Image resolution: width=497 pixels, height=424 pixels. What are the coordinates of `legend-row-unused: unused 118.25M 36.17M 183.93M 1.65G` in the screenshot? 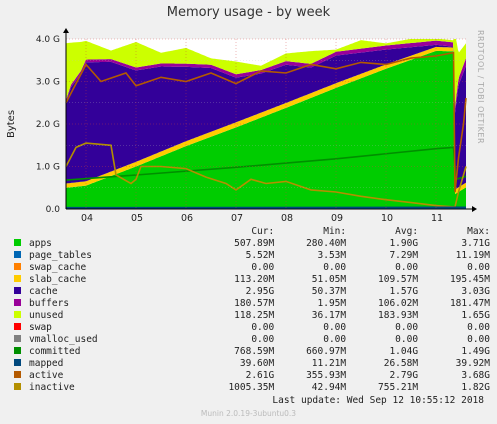 It's located at (251, 316).